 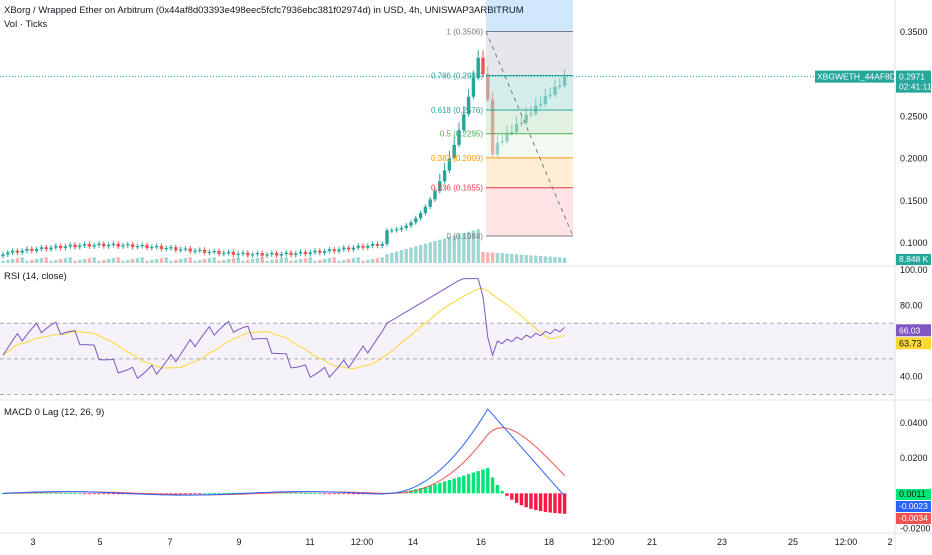 I want to click on time-tick-label: 23, so click(x=722, y=542).